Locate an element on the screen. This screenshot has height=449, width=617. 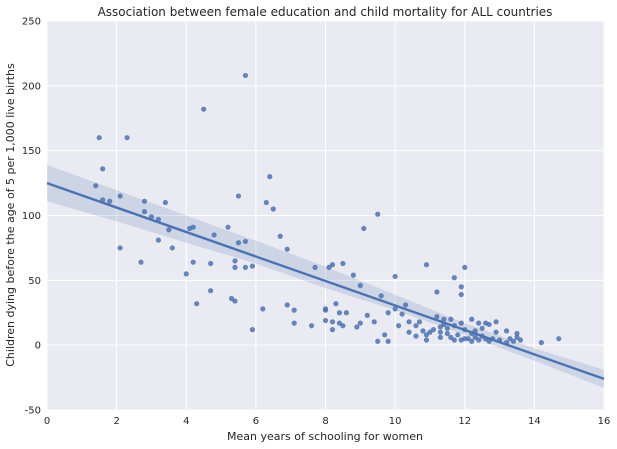
x-tick-label: 16 is located at coordinates (604, 421).